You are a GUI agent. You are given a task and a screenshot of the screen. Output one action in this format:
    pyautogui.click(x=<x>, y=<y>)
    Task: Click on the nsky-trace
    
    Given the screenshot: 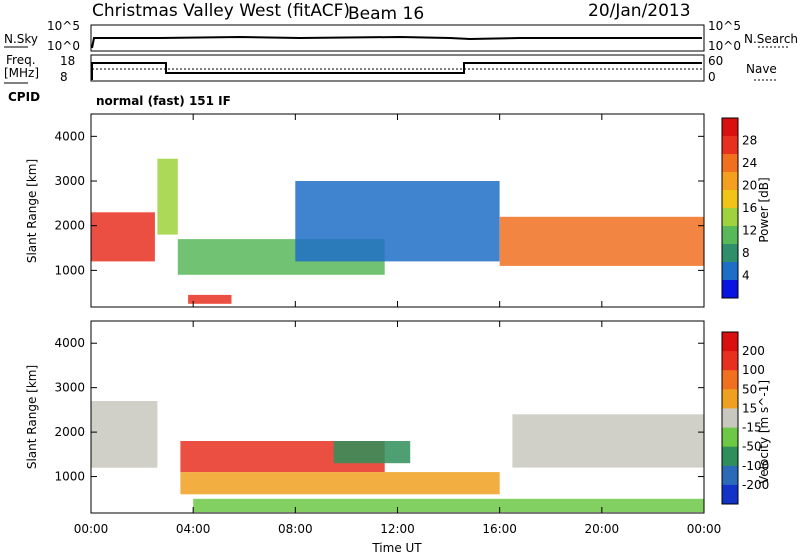 What is the action you would take?
    pyautogui.click(x=396, y=42)
    